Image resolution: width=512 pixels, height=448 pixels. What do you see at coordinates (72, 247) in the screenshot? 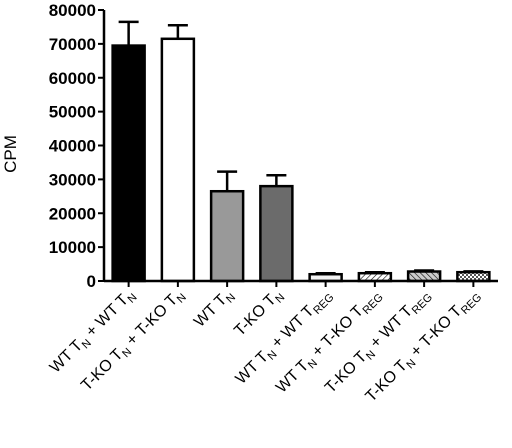
I see `y-tick-label: 10000` at bounding box center [72, 247].